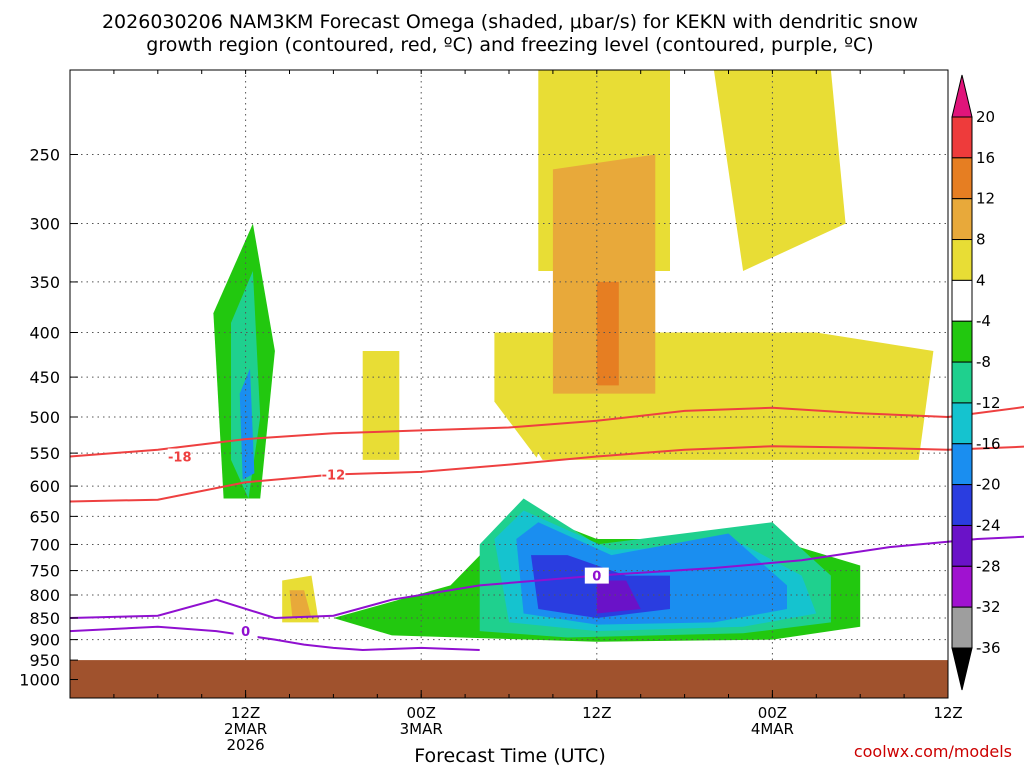 This screenshot has height=768, width=1024. What do you see at coordinates (988, 485) in the screenshot?
I see `colorbar-label: -20` at bounding box center [988, 485].